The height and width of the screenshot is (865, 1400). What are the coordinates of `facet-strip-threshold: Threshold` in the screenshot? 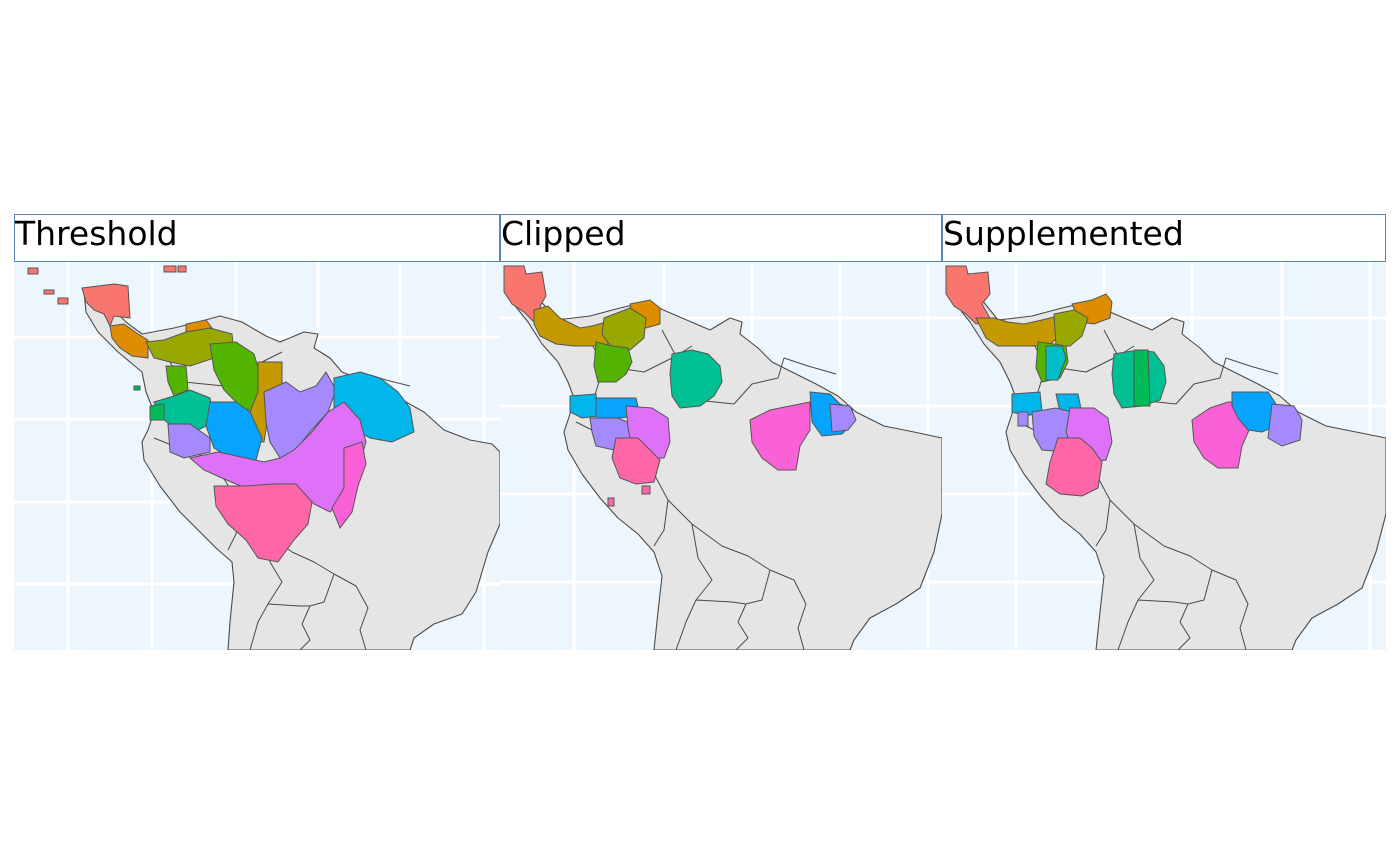 It's located at (257, 238).